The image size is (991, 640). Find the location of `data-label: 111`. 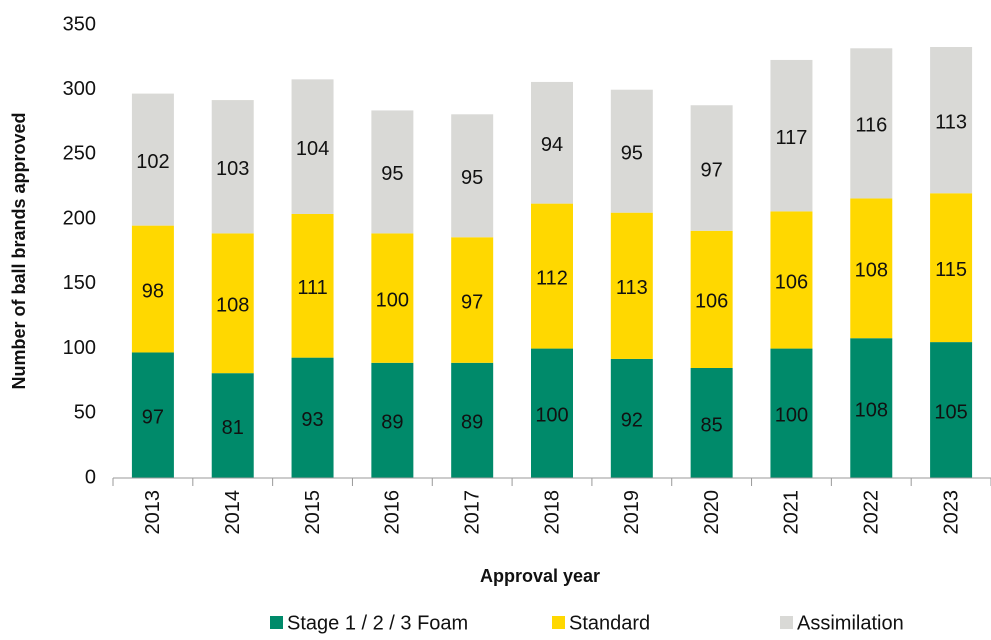

data-label: 111 is located at coordinates (312, 288).